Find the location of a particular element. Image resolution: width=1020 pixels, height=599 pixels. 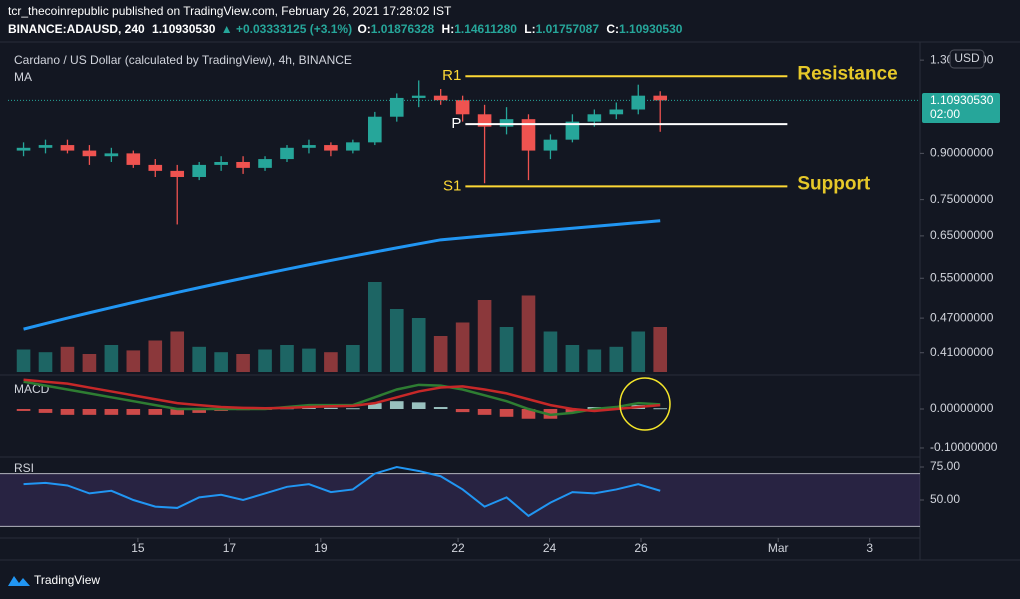

price: 1.10930530 is located at coordinates (184, 29).